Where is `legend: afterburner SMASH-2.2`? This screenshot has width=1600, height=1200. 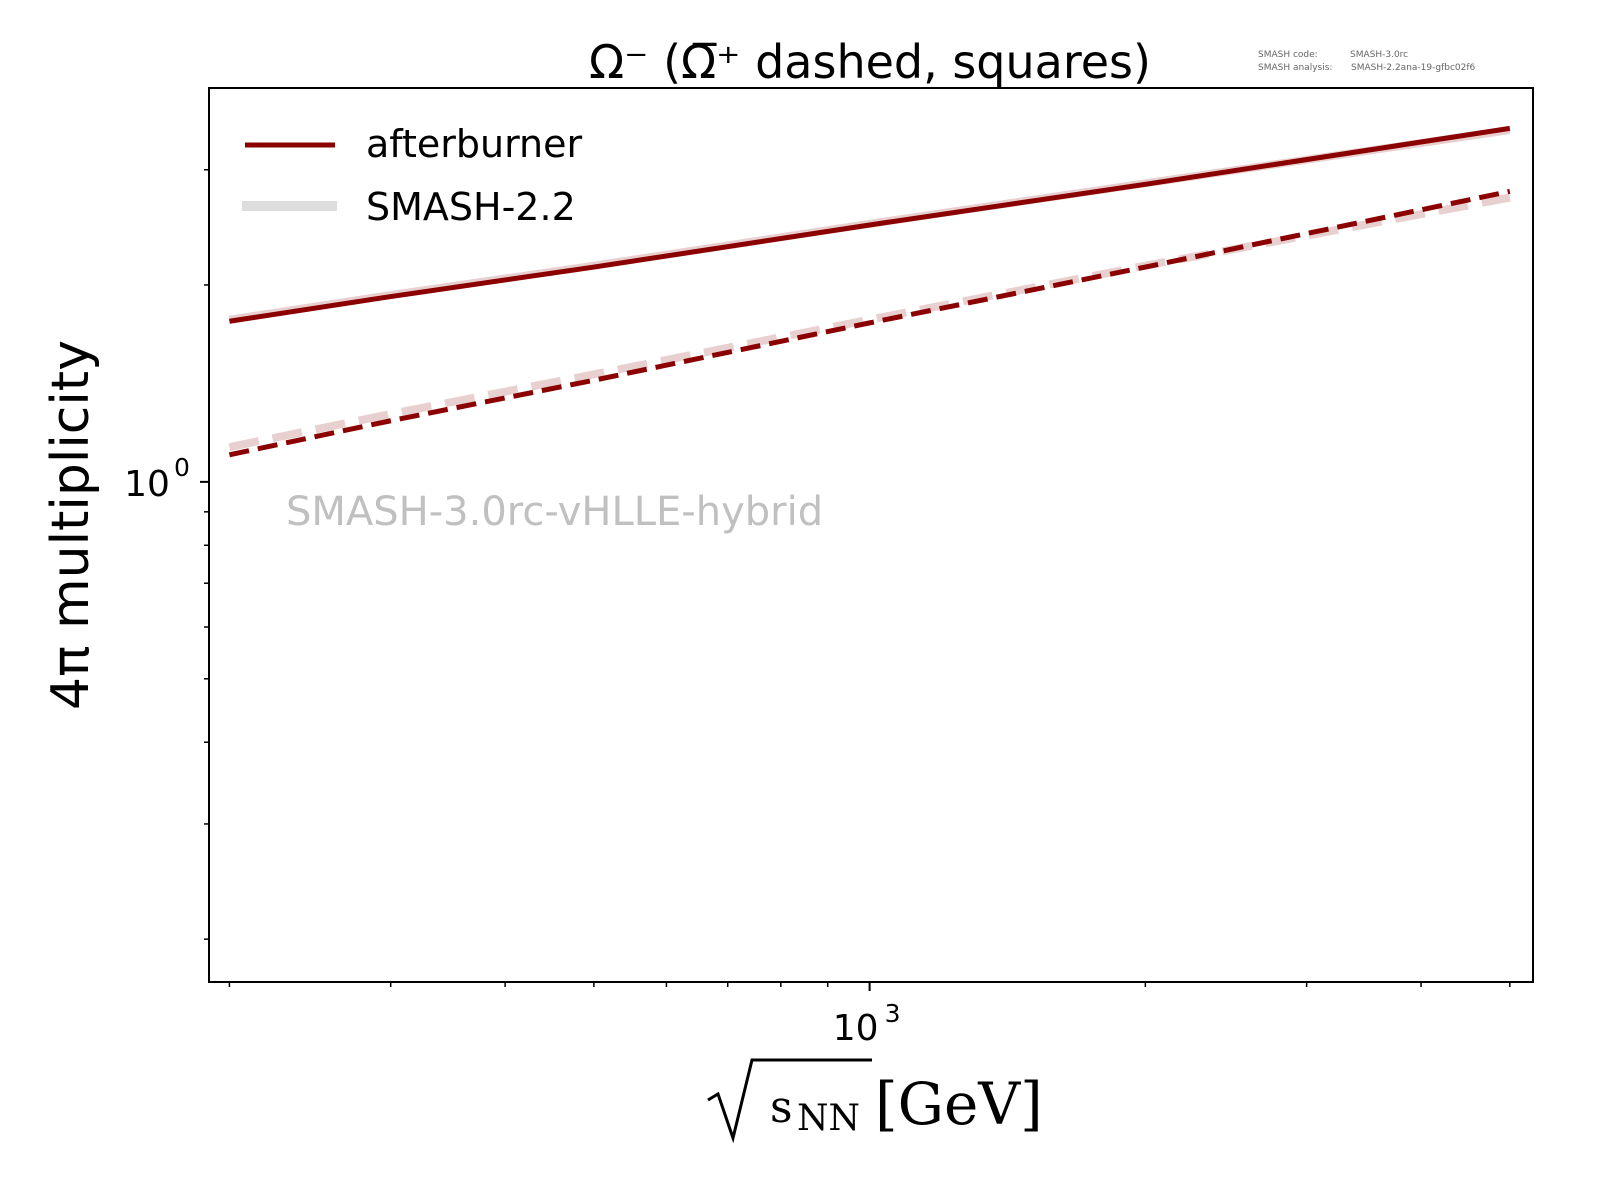
legend: afterburner SMASH-2.2 is located at coordinates (412, 175).